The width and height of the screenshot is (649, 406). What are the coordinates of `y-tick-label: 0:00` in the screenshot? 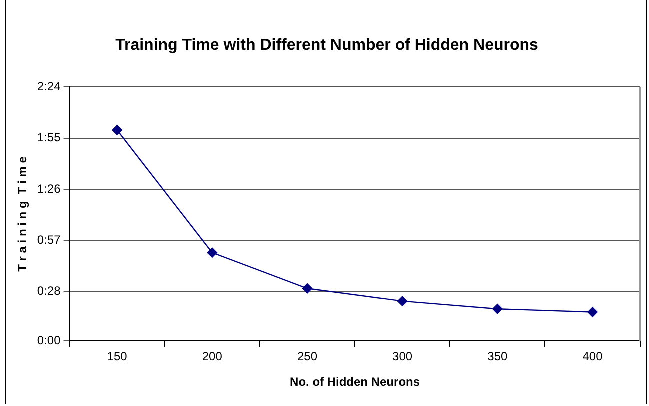 It's located at (49, 341).